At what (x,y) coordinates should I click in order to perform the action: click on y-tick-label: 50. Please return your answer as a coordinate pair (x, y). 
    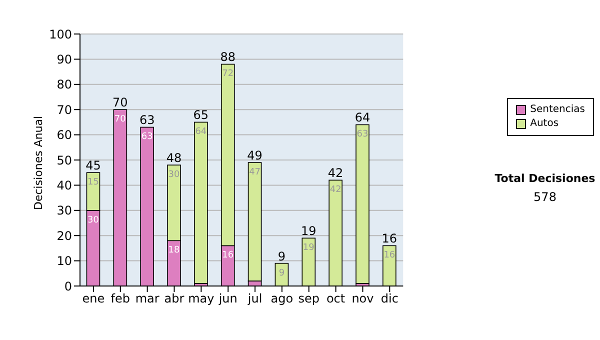
    Looking at the image, I should click on (64, 160).